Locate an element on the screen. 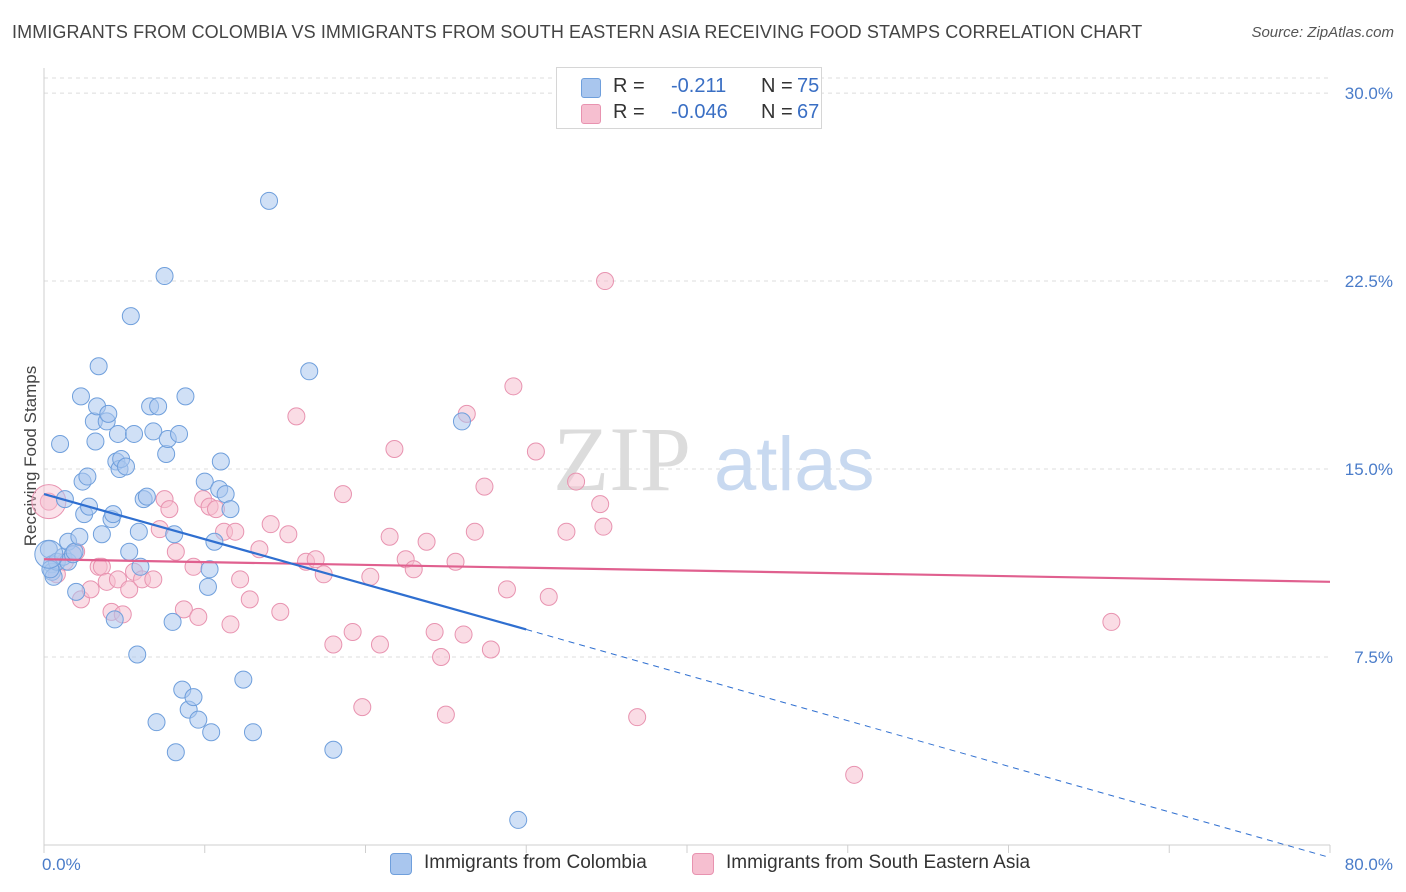  y-tick-labels: 7.5% 15.0% 22.5% 30.0% is located at coordinates (1369, 375).